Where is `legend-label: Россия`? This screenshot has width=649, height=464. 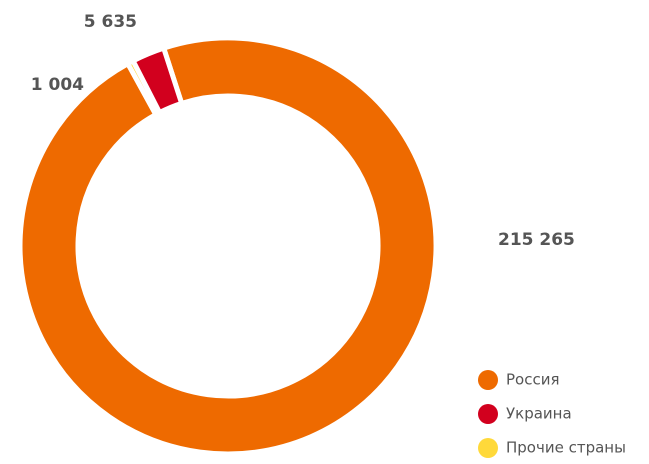
legend-label: Россия is located at coordinates (533, 380).